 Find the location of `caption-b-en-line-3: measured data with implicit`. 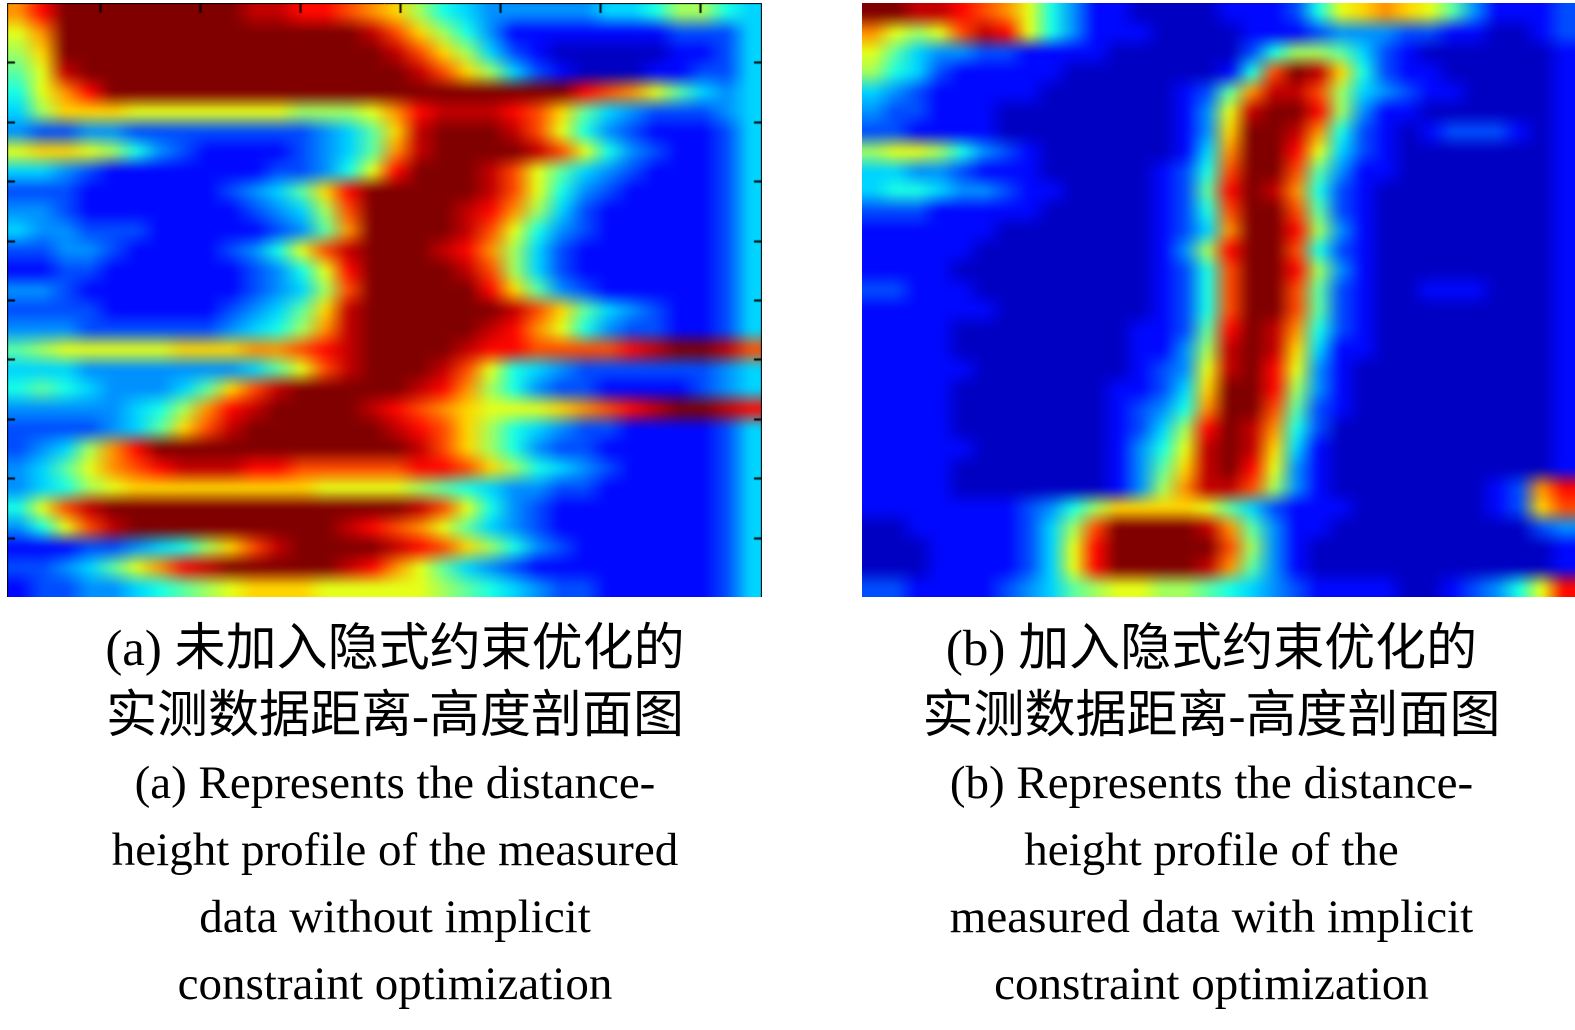

caption-b-en-line-3: measured data with implicit is located at coordinates (1211, 917).